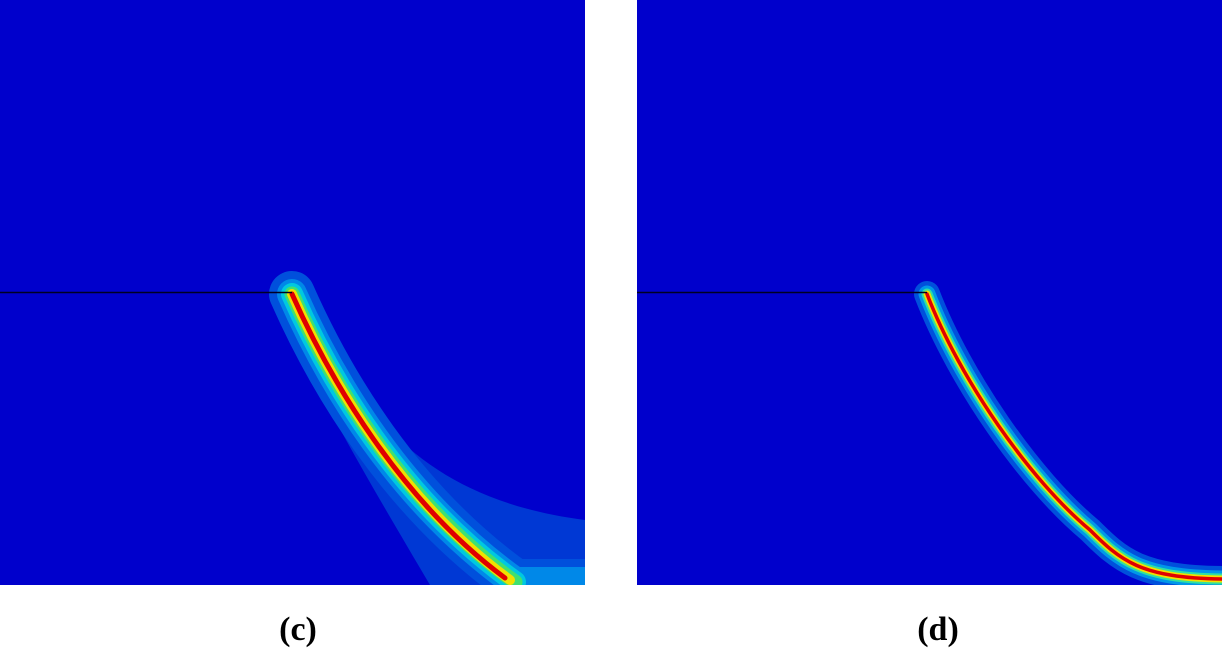 This screenshot has width=1222, height=650. I want to click on panel-label: (c), so click(298, 629).